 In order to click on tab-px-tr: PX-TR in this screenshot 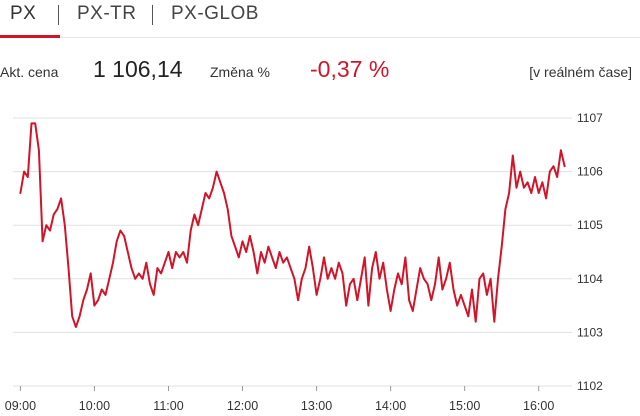, I will do `click(107, 13)`.